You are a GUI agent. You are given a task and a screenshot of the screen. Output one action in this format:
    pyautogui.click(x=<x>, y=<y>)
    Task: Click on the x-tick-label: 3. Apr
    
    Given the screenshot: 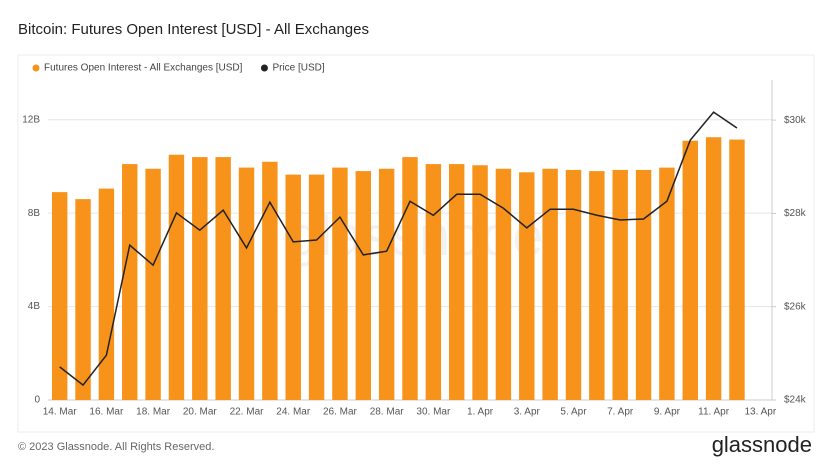 What is the action you would take?
    pyautogui.click(x=527, y=412)
    